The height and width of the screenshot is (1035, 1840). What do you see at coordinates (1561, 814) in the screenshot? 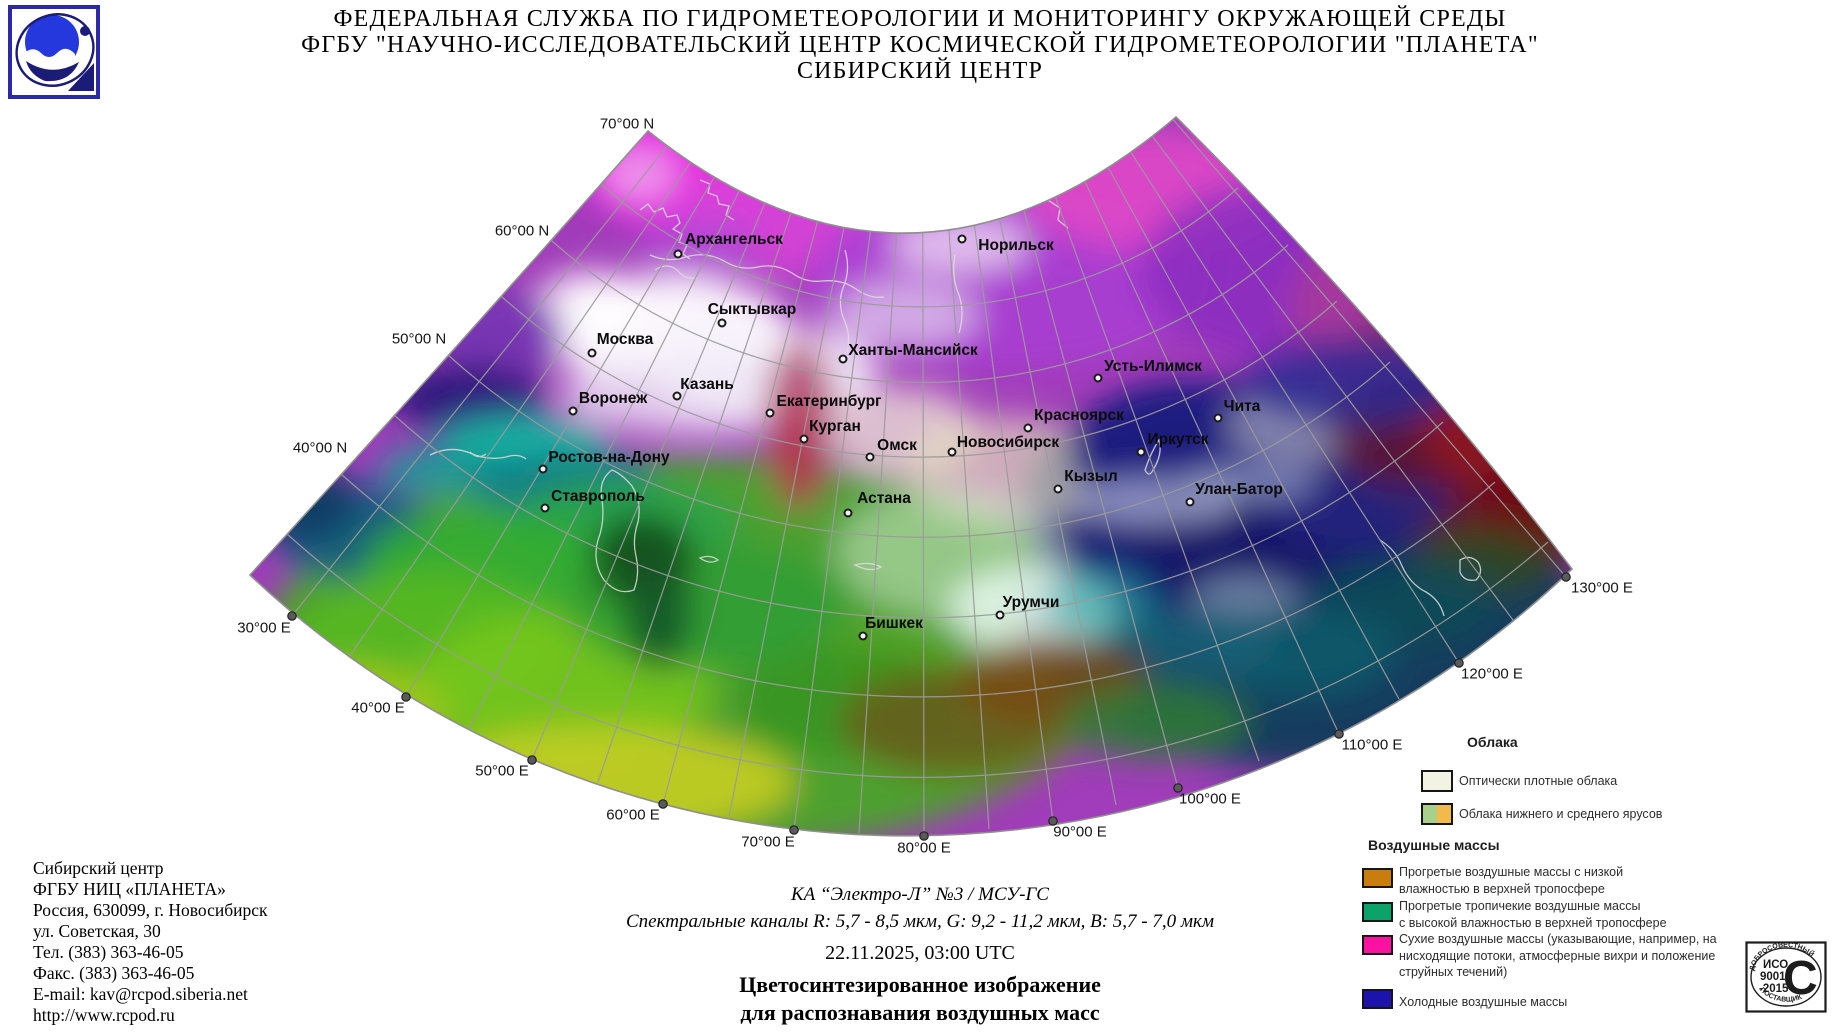
I see `legend-label: Облака нижнего и среднего ярусов` at bounding box center [1561, 814].